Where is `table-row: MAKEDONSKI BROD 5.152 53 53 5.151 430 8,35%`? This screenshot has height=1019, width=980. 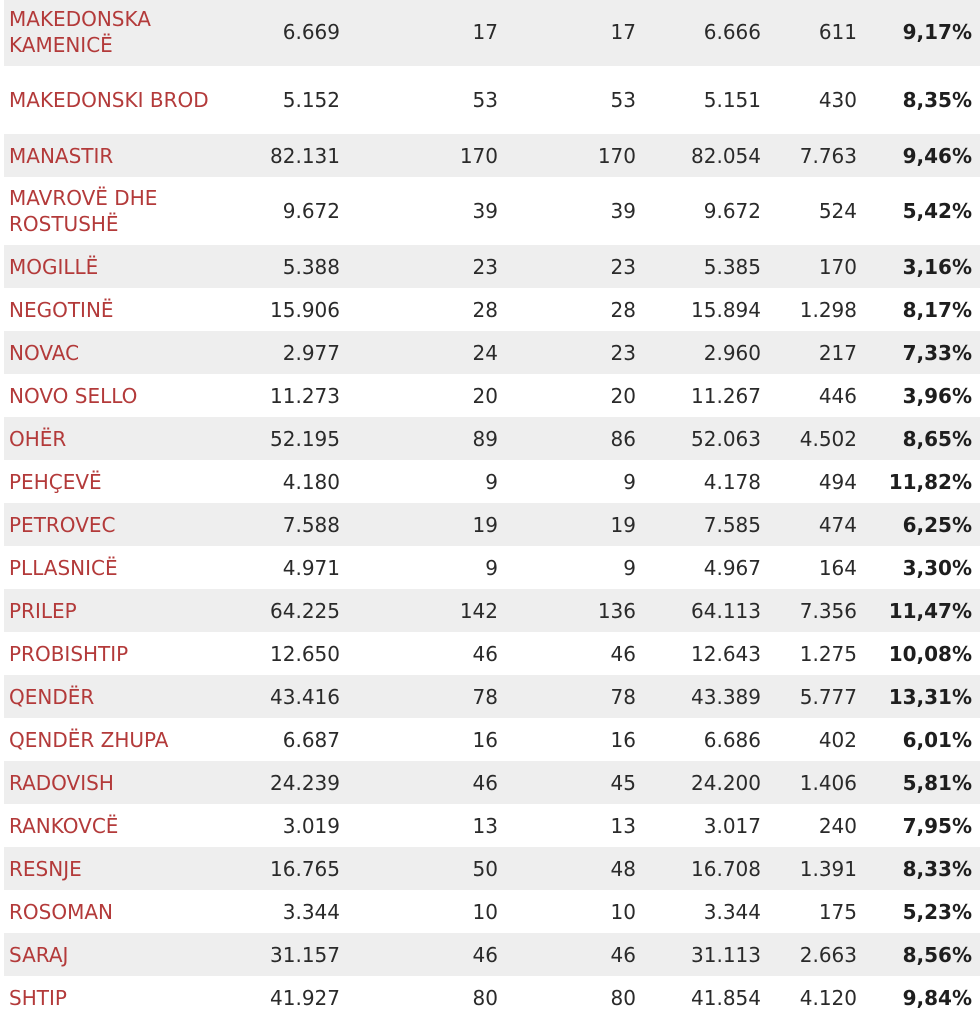 table-row: MAKEDONSKI BROD 5.152 53 53 5.151 430 8,35% is located at coordinates (492, 100).